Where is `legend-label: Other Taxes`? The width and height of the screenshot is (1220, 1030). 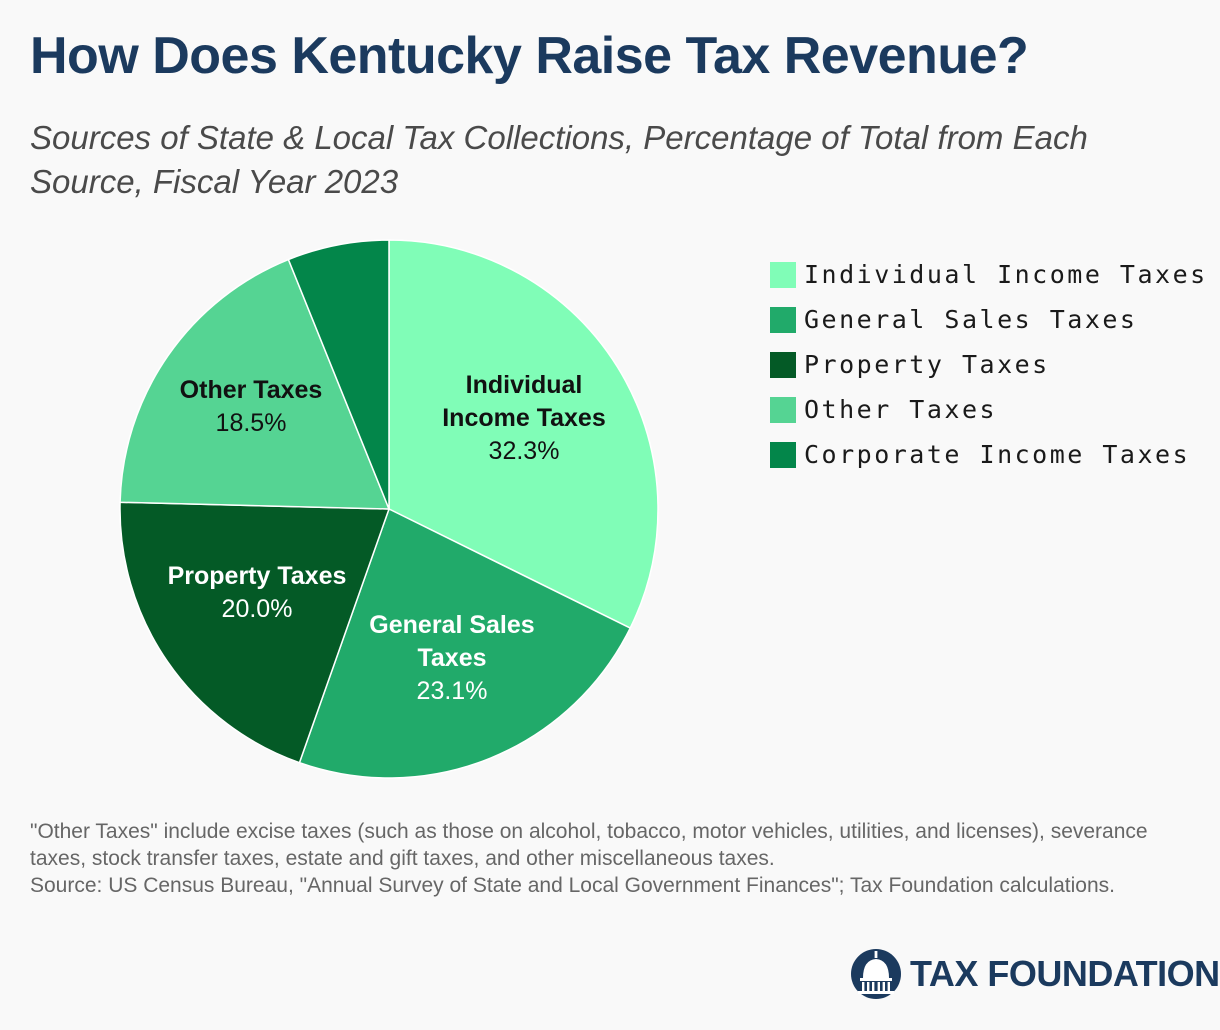
legend-label: Other Taxes is located at coordinates (901, 409).